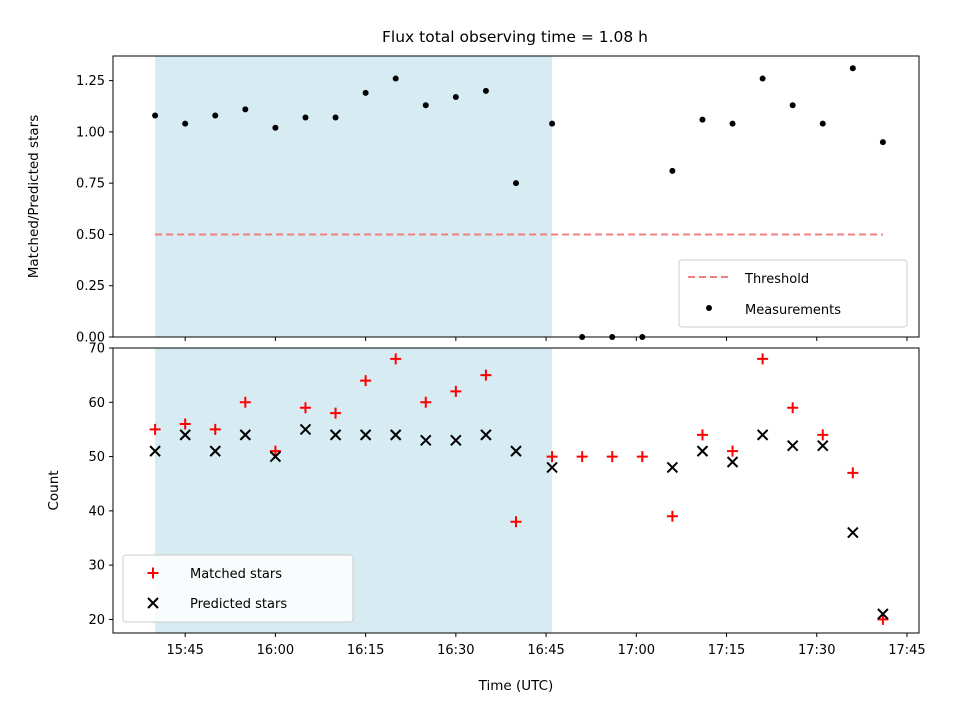 The width and height of the screenshot is (960, 720). What do you see at coordinates (96, 349) in the screenshot?
I see `y-tick-label: 70` at bounding box center [96, 349].